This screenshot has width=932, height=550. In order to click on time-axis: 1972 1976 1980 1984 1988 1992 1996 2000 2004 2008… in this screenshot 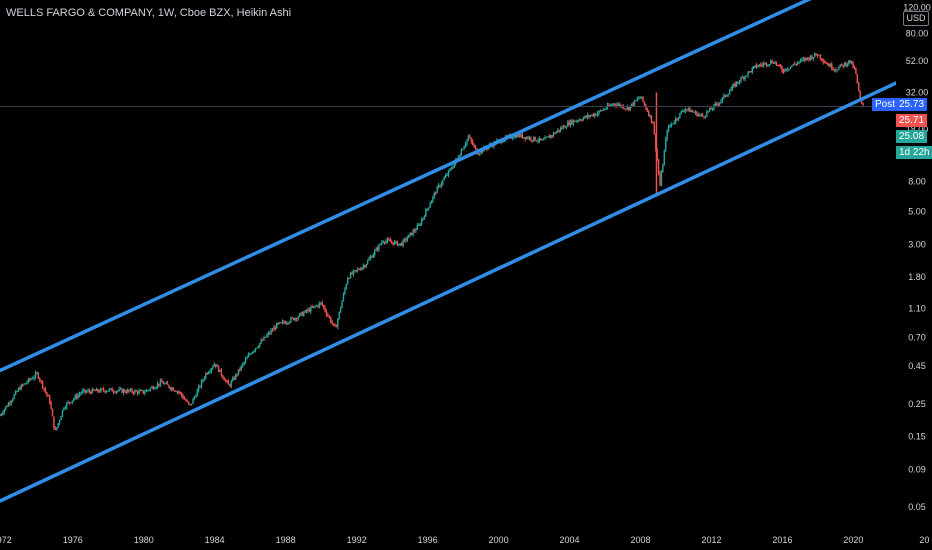, I will do `click(466, 540)`.